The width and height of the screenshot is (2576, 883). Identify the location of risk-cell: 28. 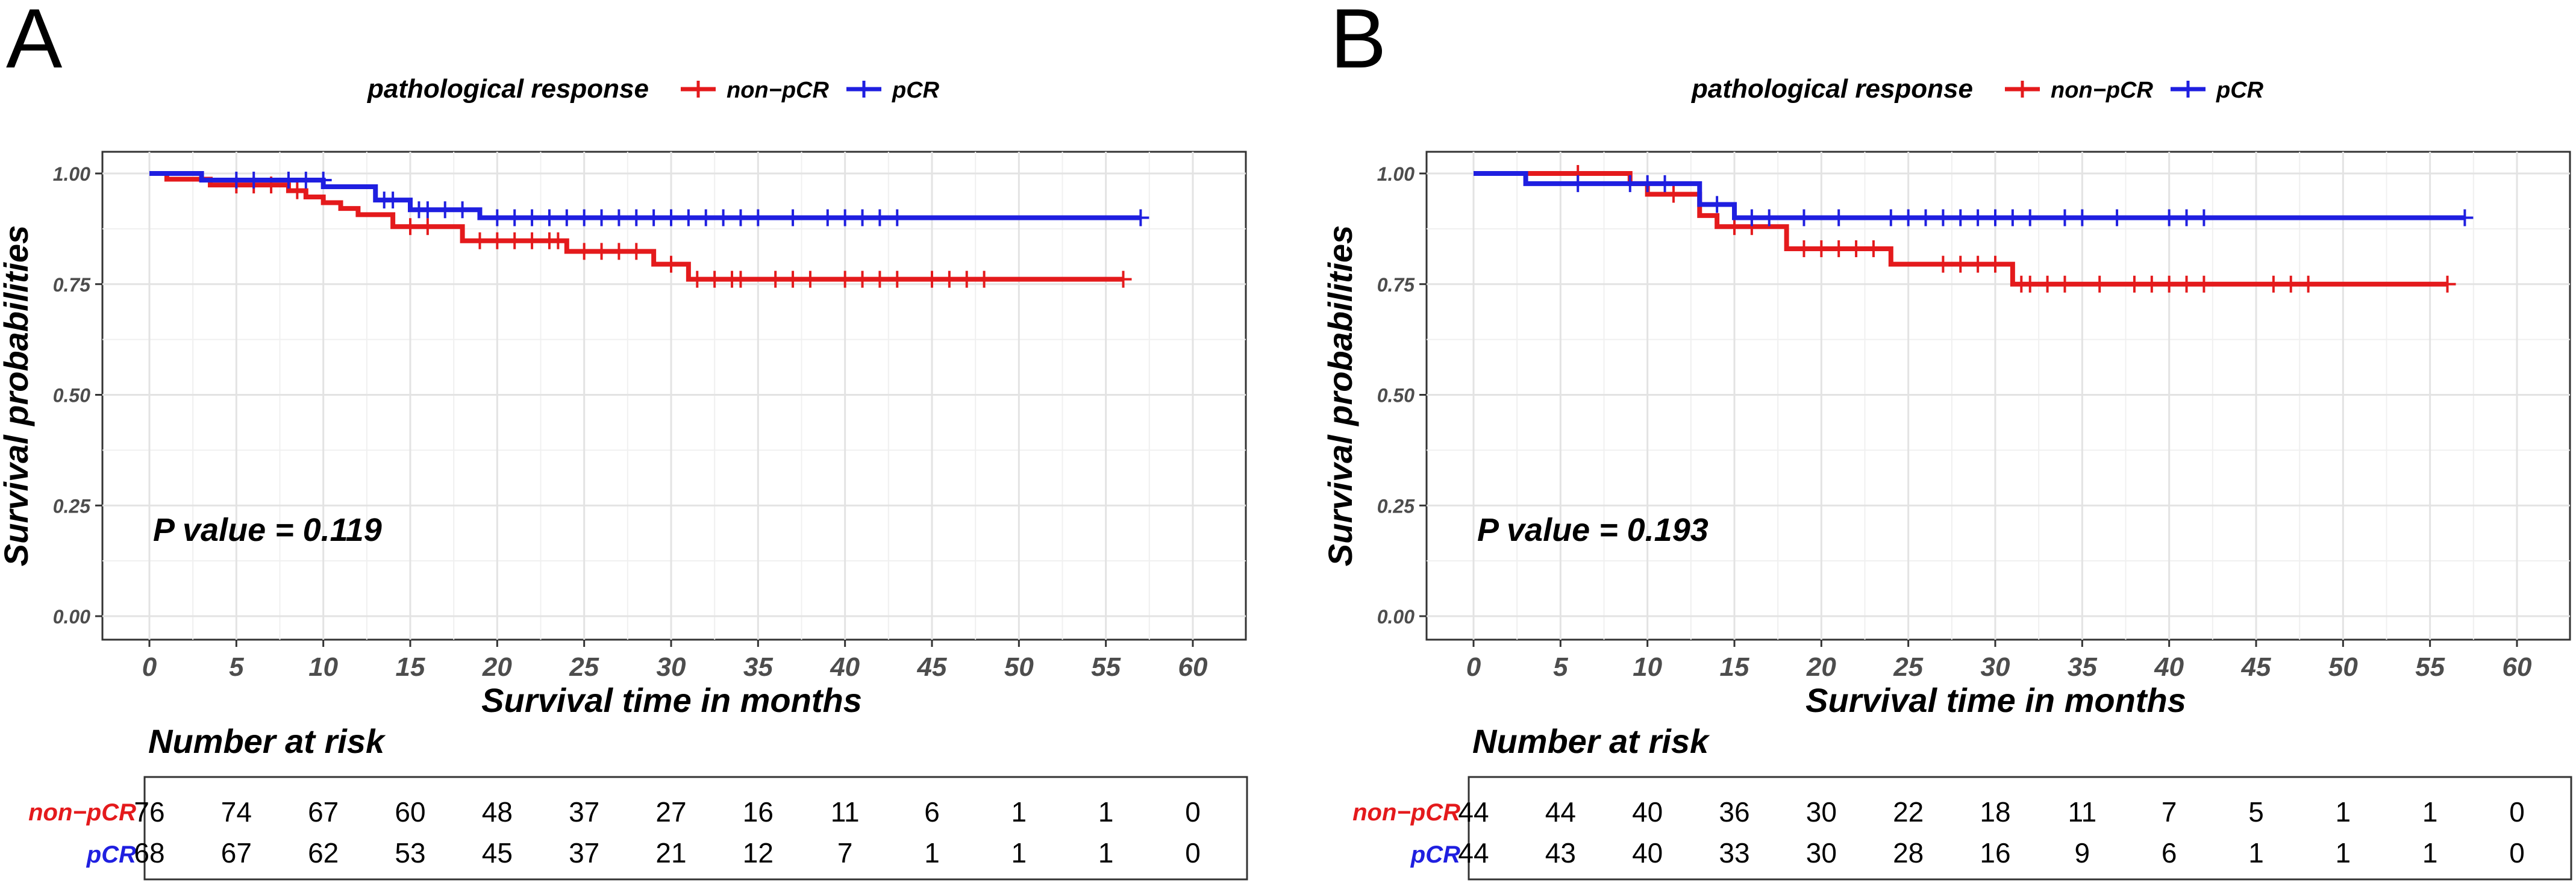
(1909, 853).